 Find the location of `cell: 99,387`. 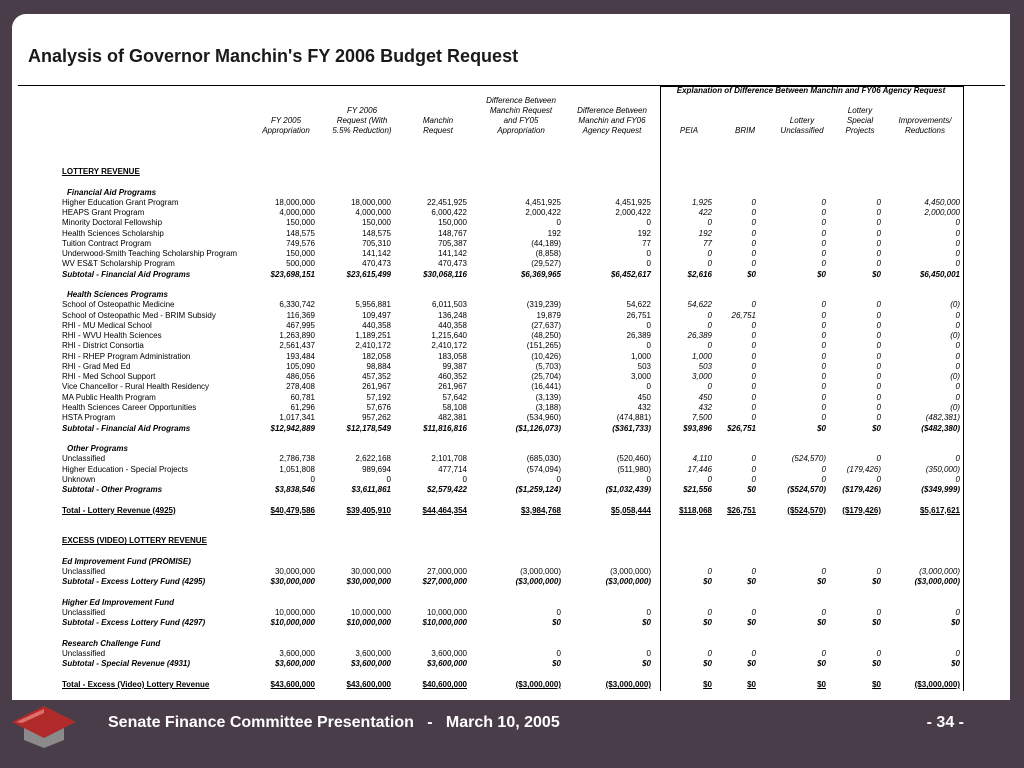

cell: 99,387 is located at coordinates (454, 366).